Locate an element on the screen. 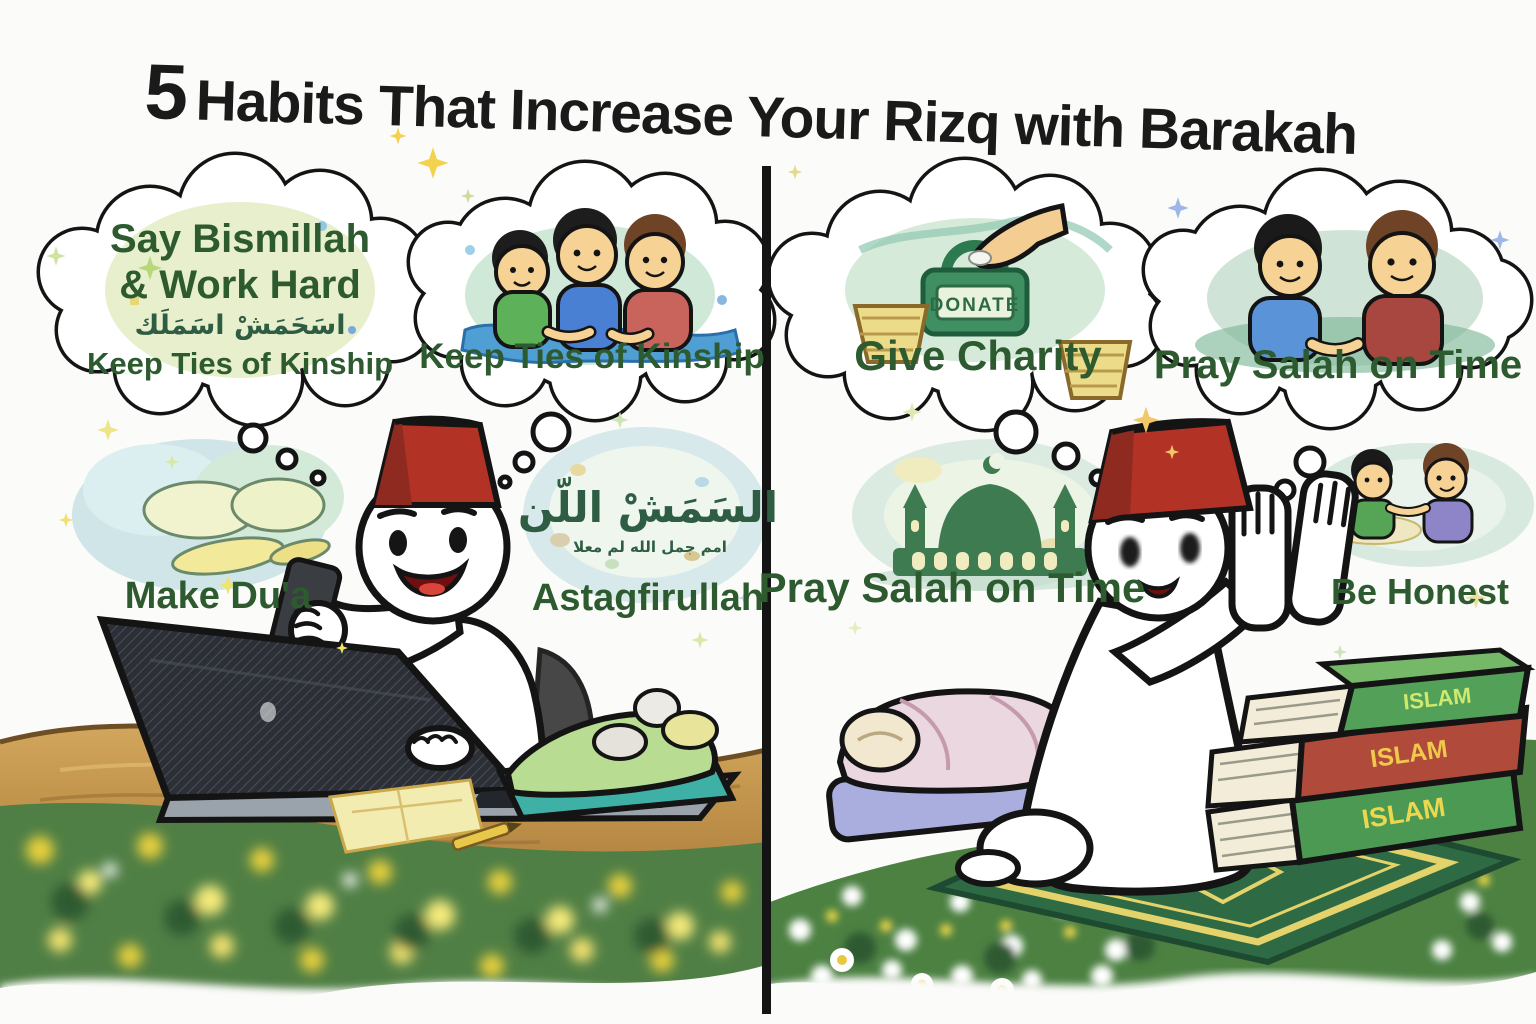  praying-hands-icon is located at coordinates (1293, 551).